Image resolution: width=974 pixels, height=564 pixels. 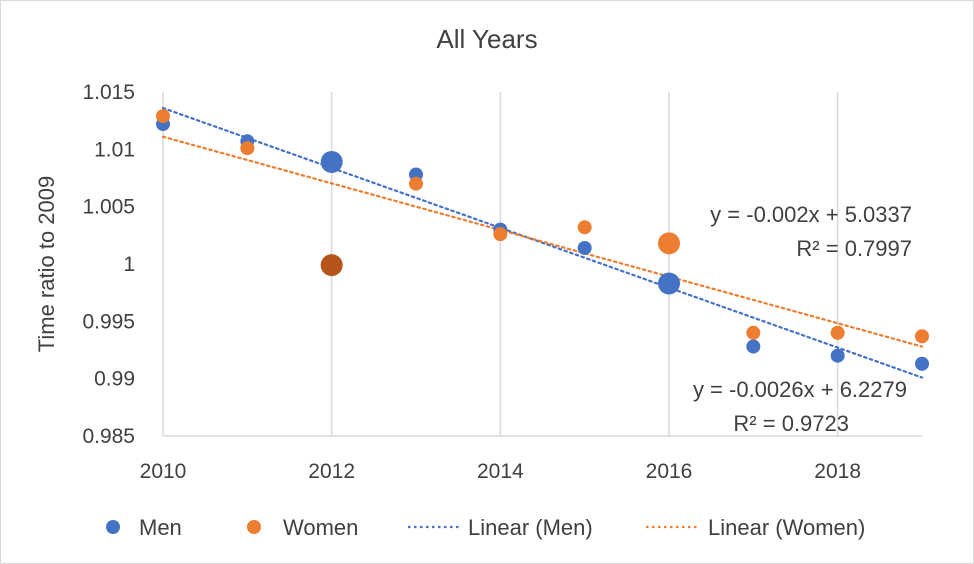 What do you see at coordinates (486, 39) in the screenshot?
I see `chart-title: All Years` at bounding box center [486, 39].